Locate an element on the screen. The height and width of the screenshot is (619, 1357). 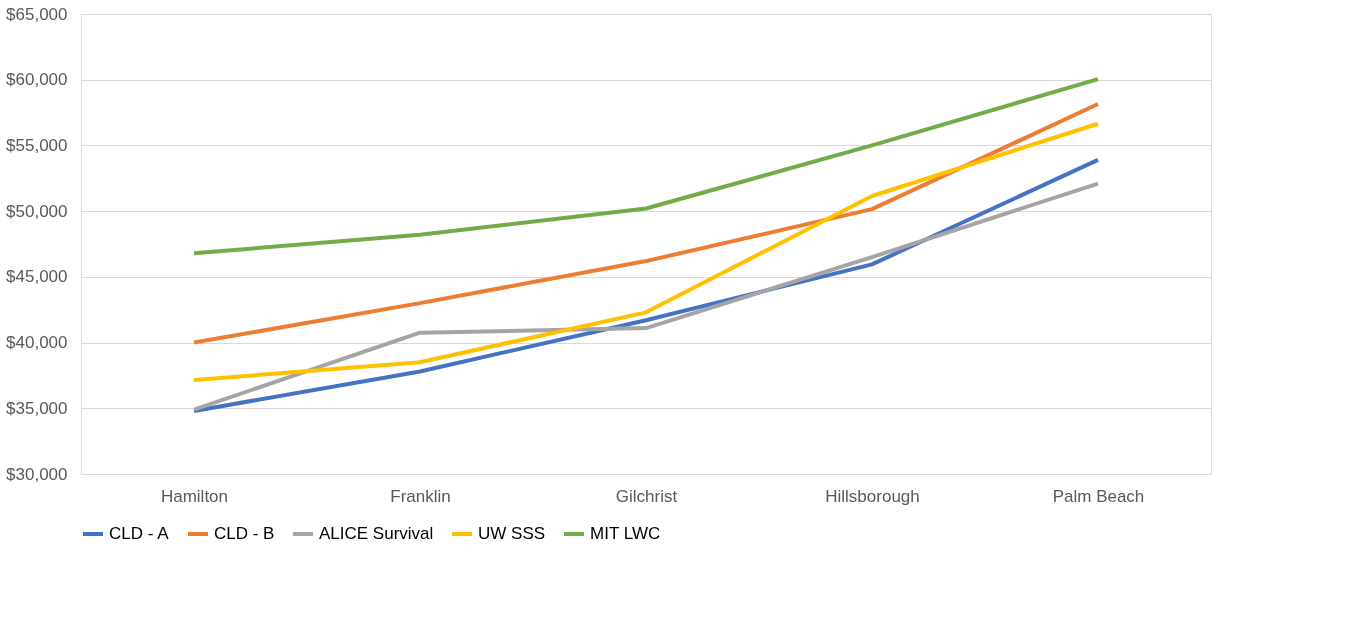
x-tick-label: Gilchrist is located at coordinates (646, 496).